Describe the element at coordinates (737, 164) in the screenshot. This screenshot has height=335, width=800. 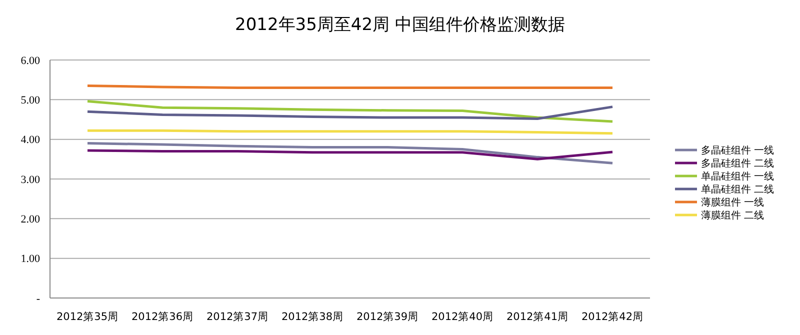
I see `legend-label: 多晶硅组件 二线` at that location.